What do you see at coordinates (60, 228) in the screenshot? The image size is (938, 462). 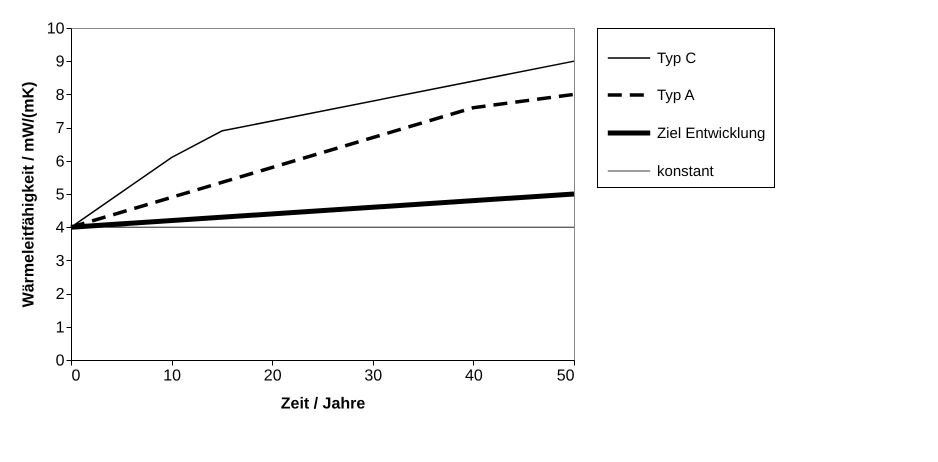 I see `y-tick-label: 4` at bounding box center [60, 228].